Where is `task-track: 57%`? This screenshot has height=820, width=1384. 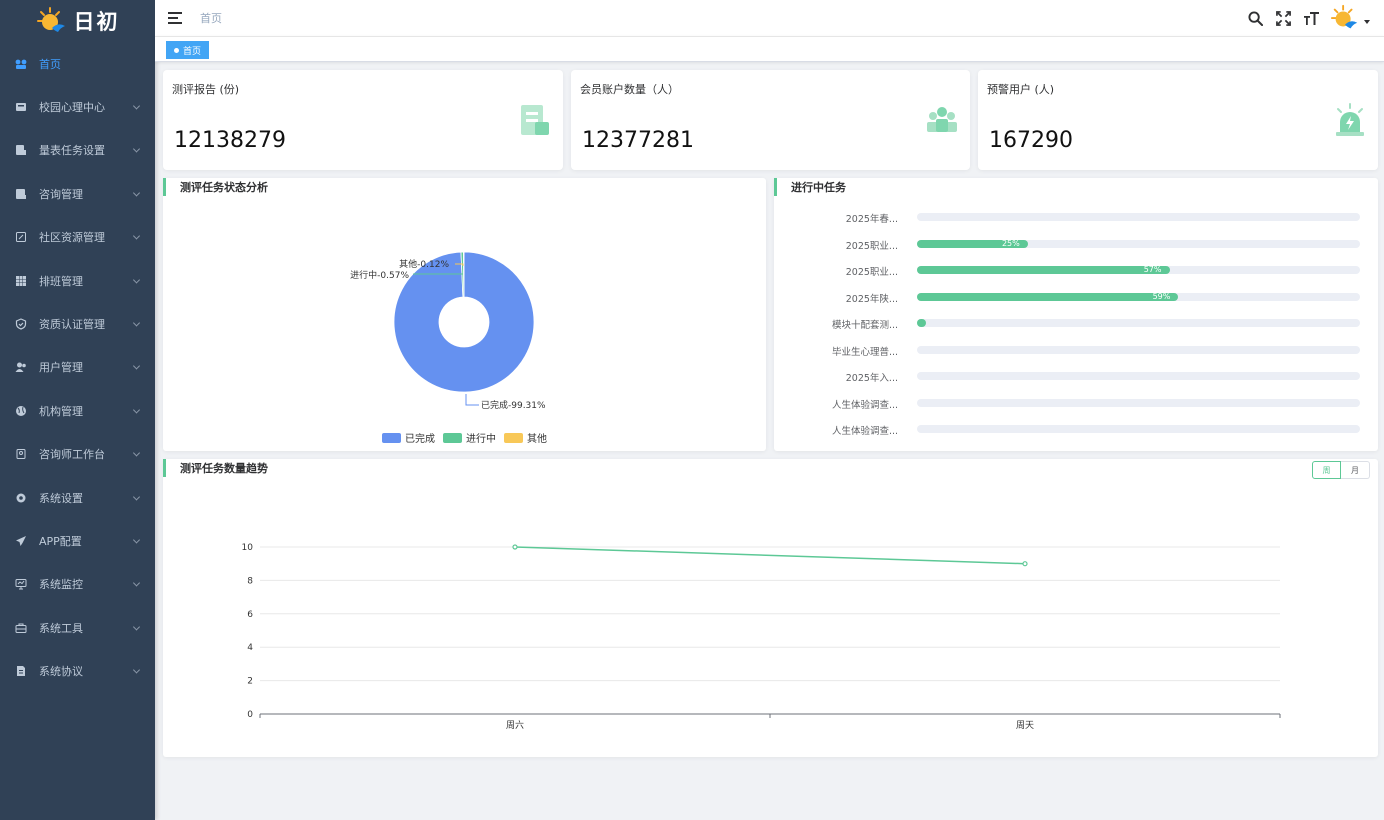 task-track: 57% is located at coordinates (1138, 269).